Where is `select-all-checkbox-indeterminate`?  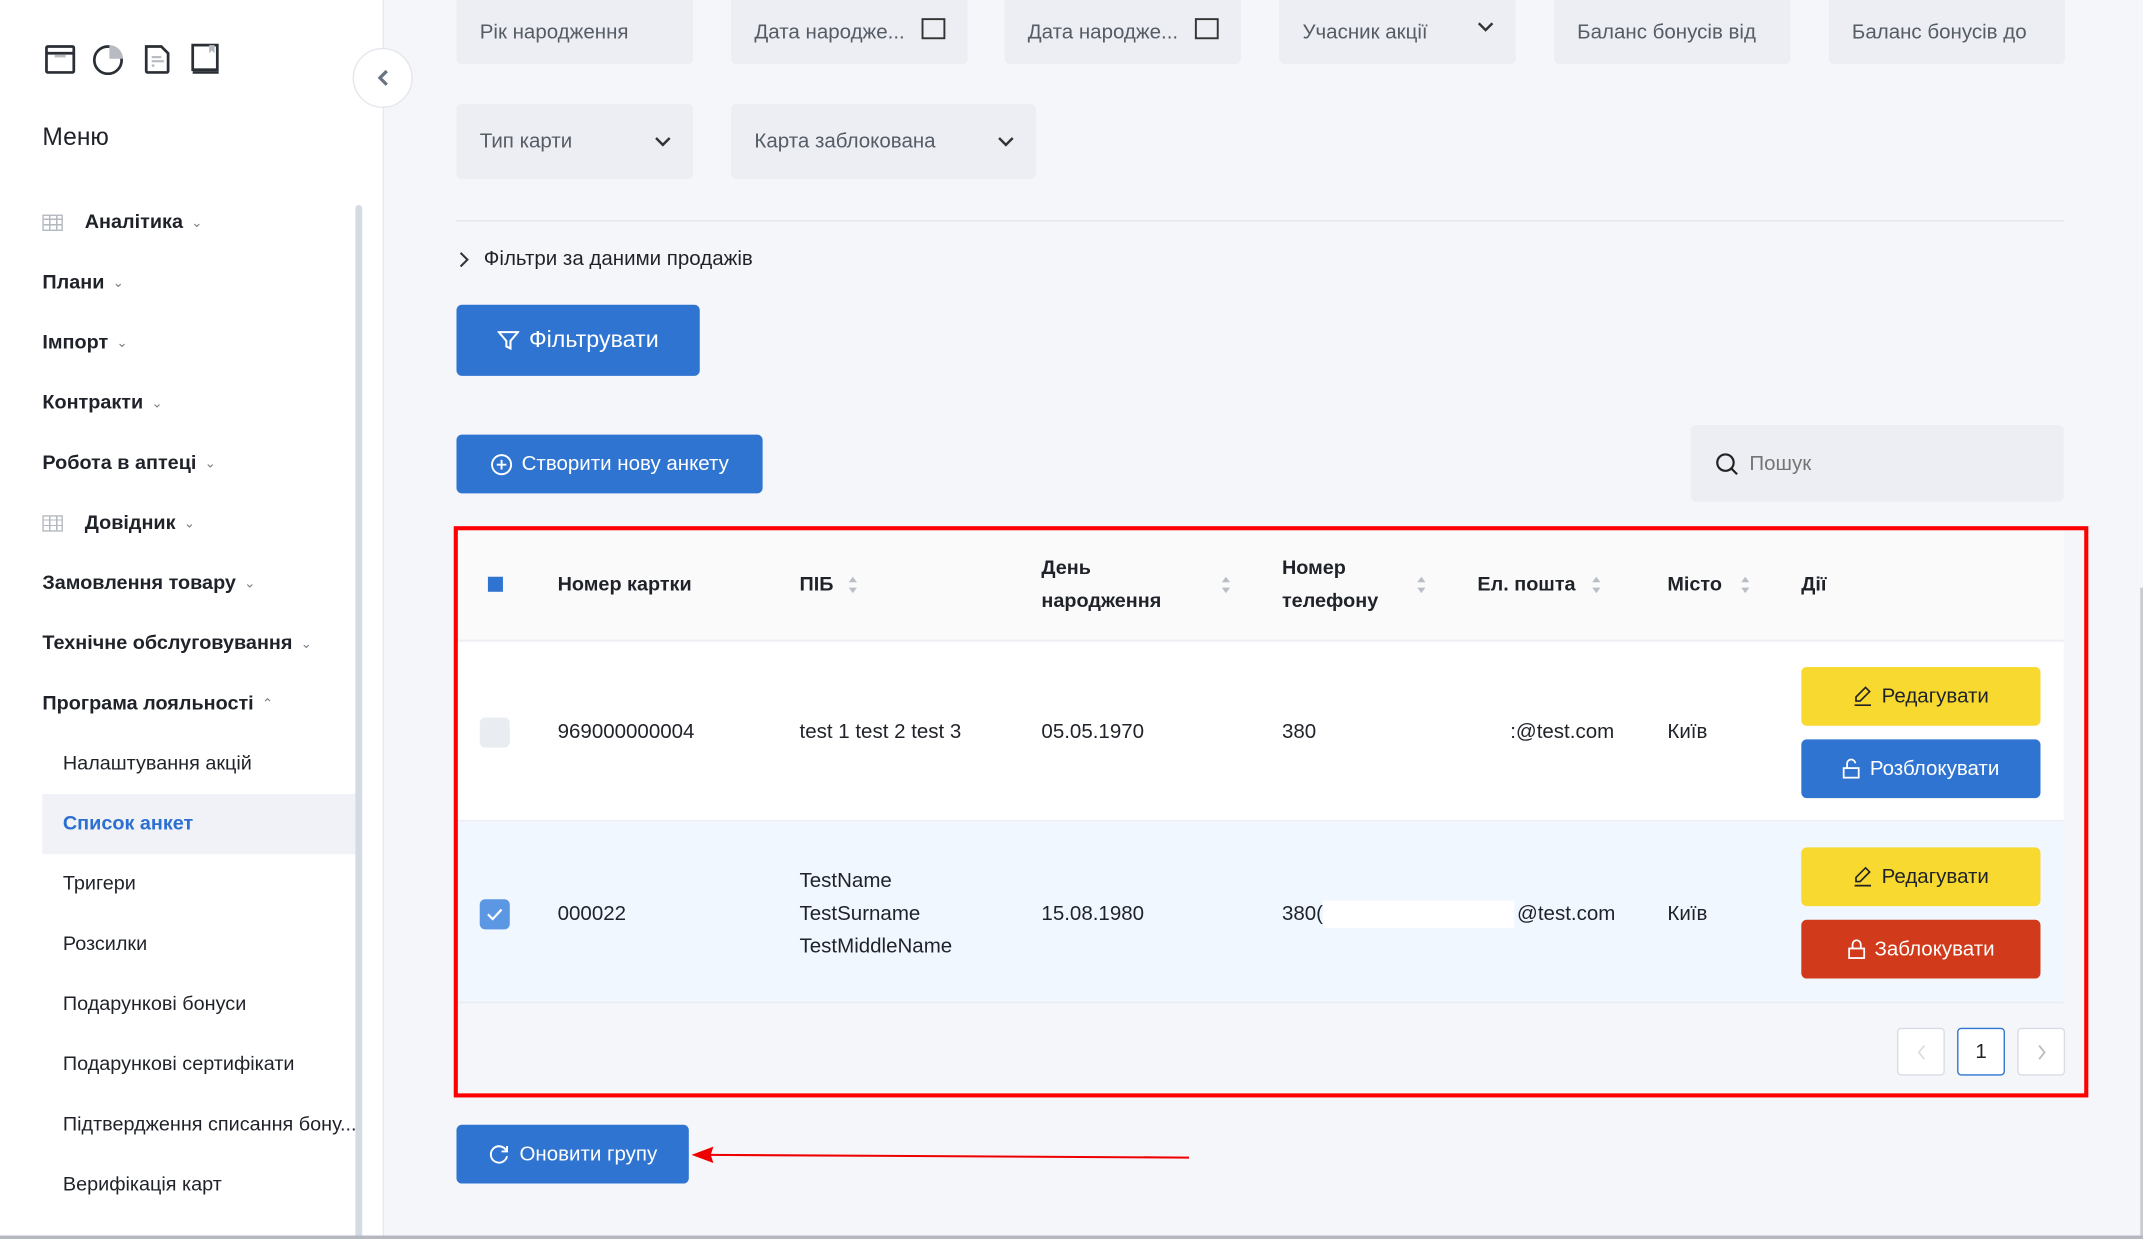
select-all-checkbox-indeterminate is located at coordinates (495, 584).